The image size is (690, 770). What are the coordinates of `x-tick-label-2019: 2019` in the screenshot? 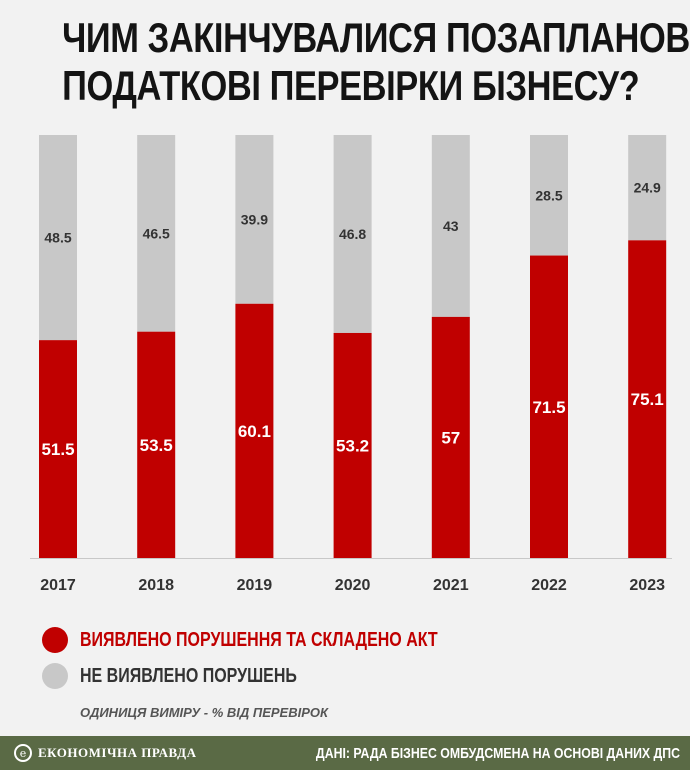 It's located at (255, 585).